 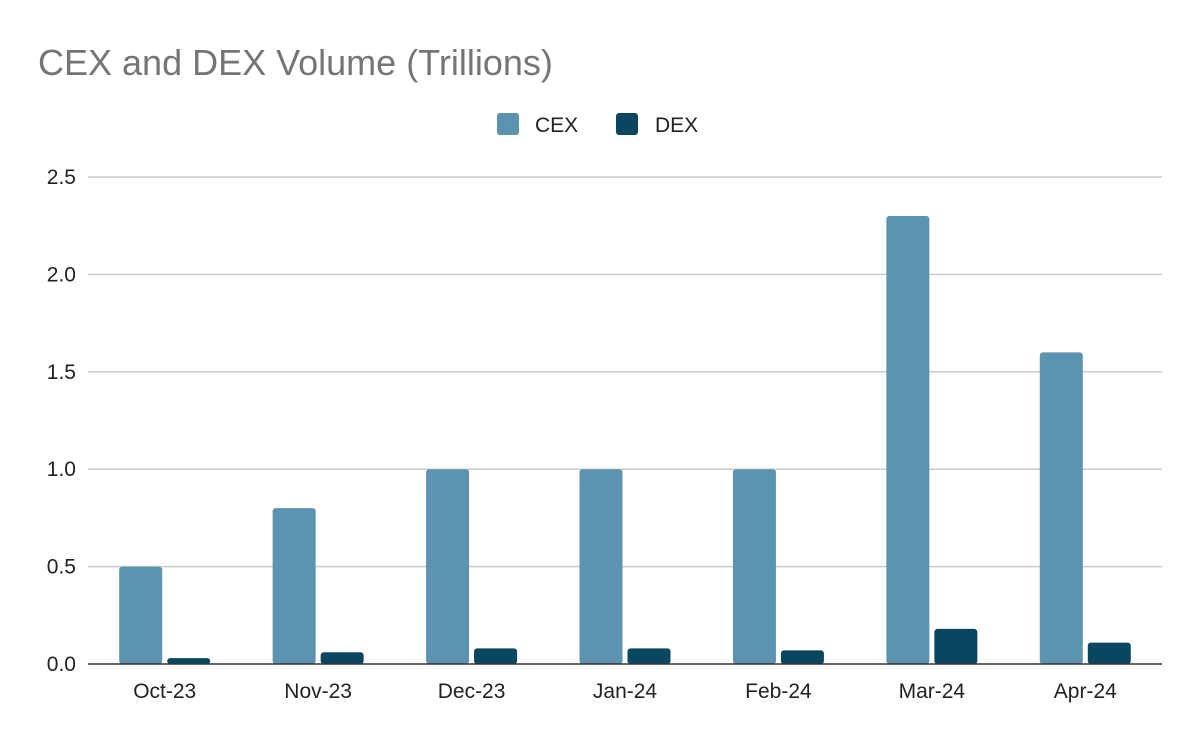 What do you see at coordinates (556, 125) in the screenshot?
I see `legend-label-cex: CEX` at bounding box center [556, 125].